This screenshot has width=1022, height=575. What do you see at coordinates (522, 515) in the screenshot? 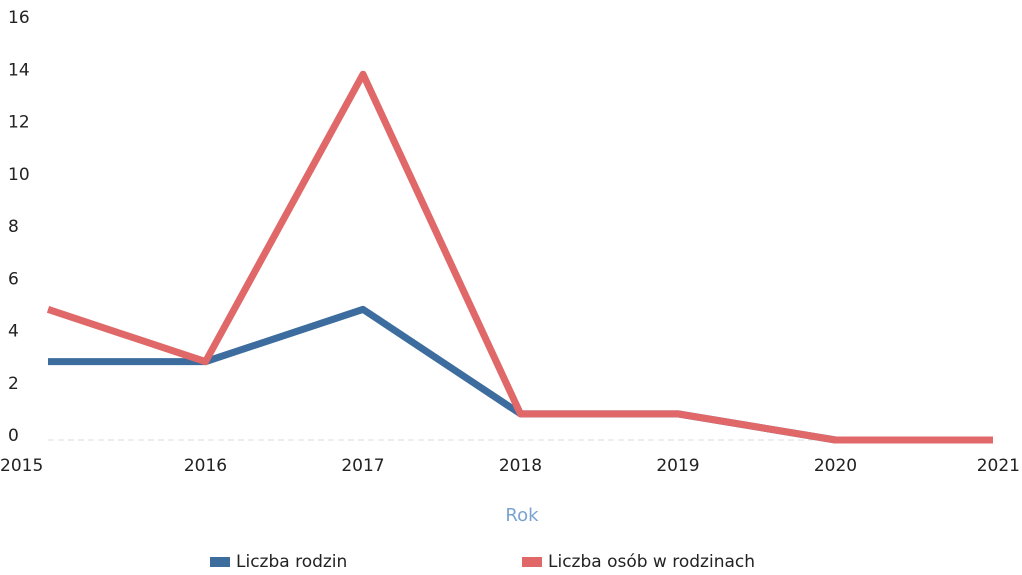
I see `x-axis-label: Rok` at bounding box center [522, 515].